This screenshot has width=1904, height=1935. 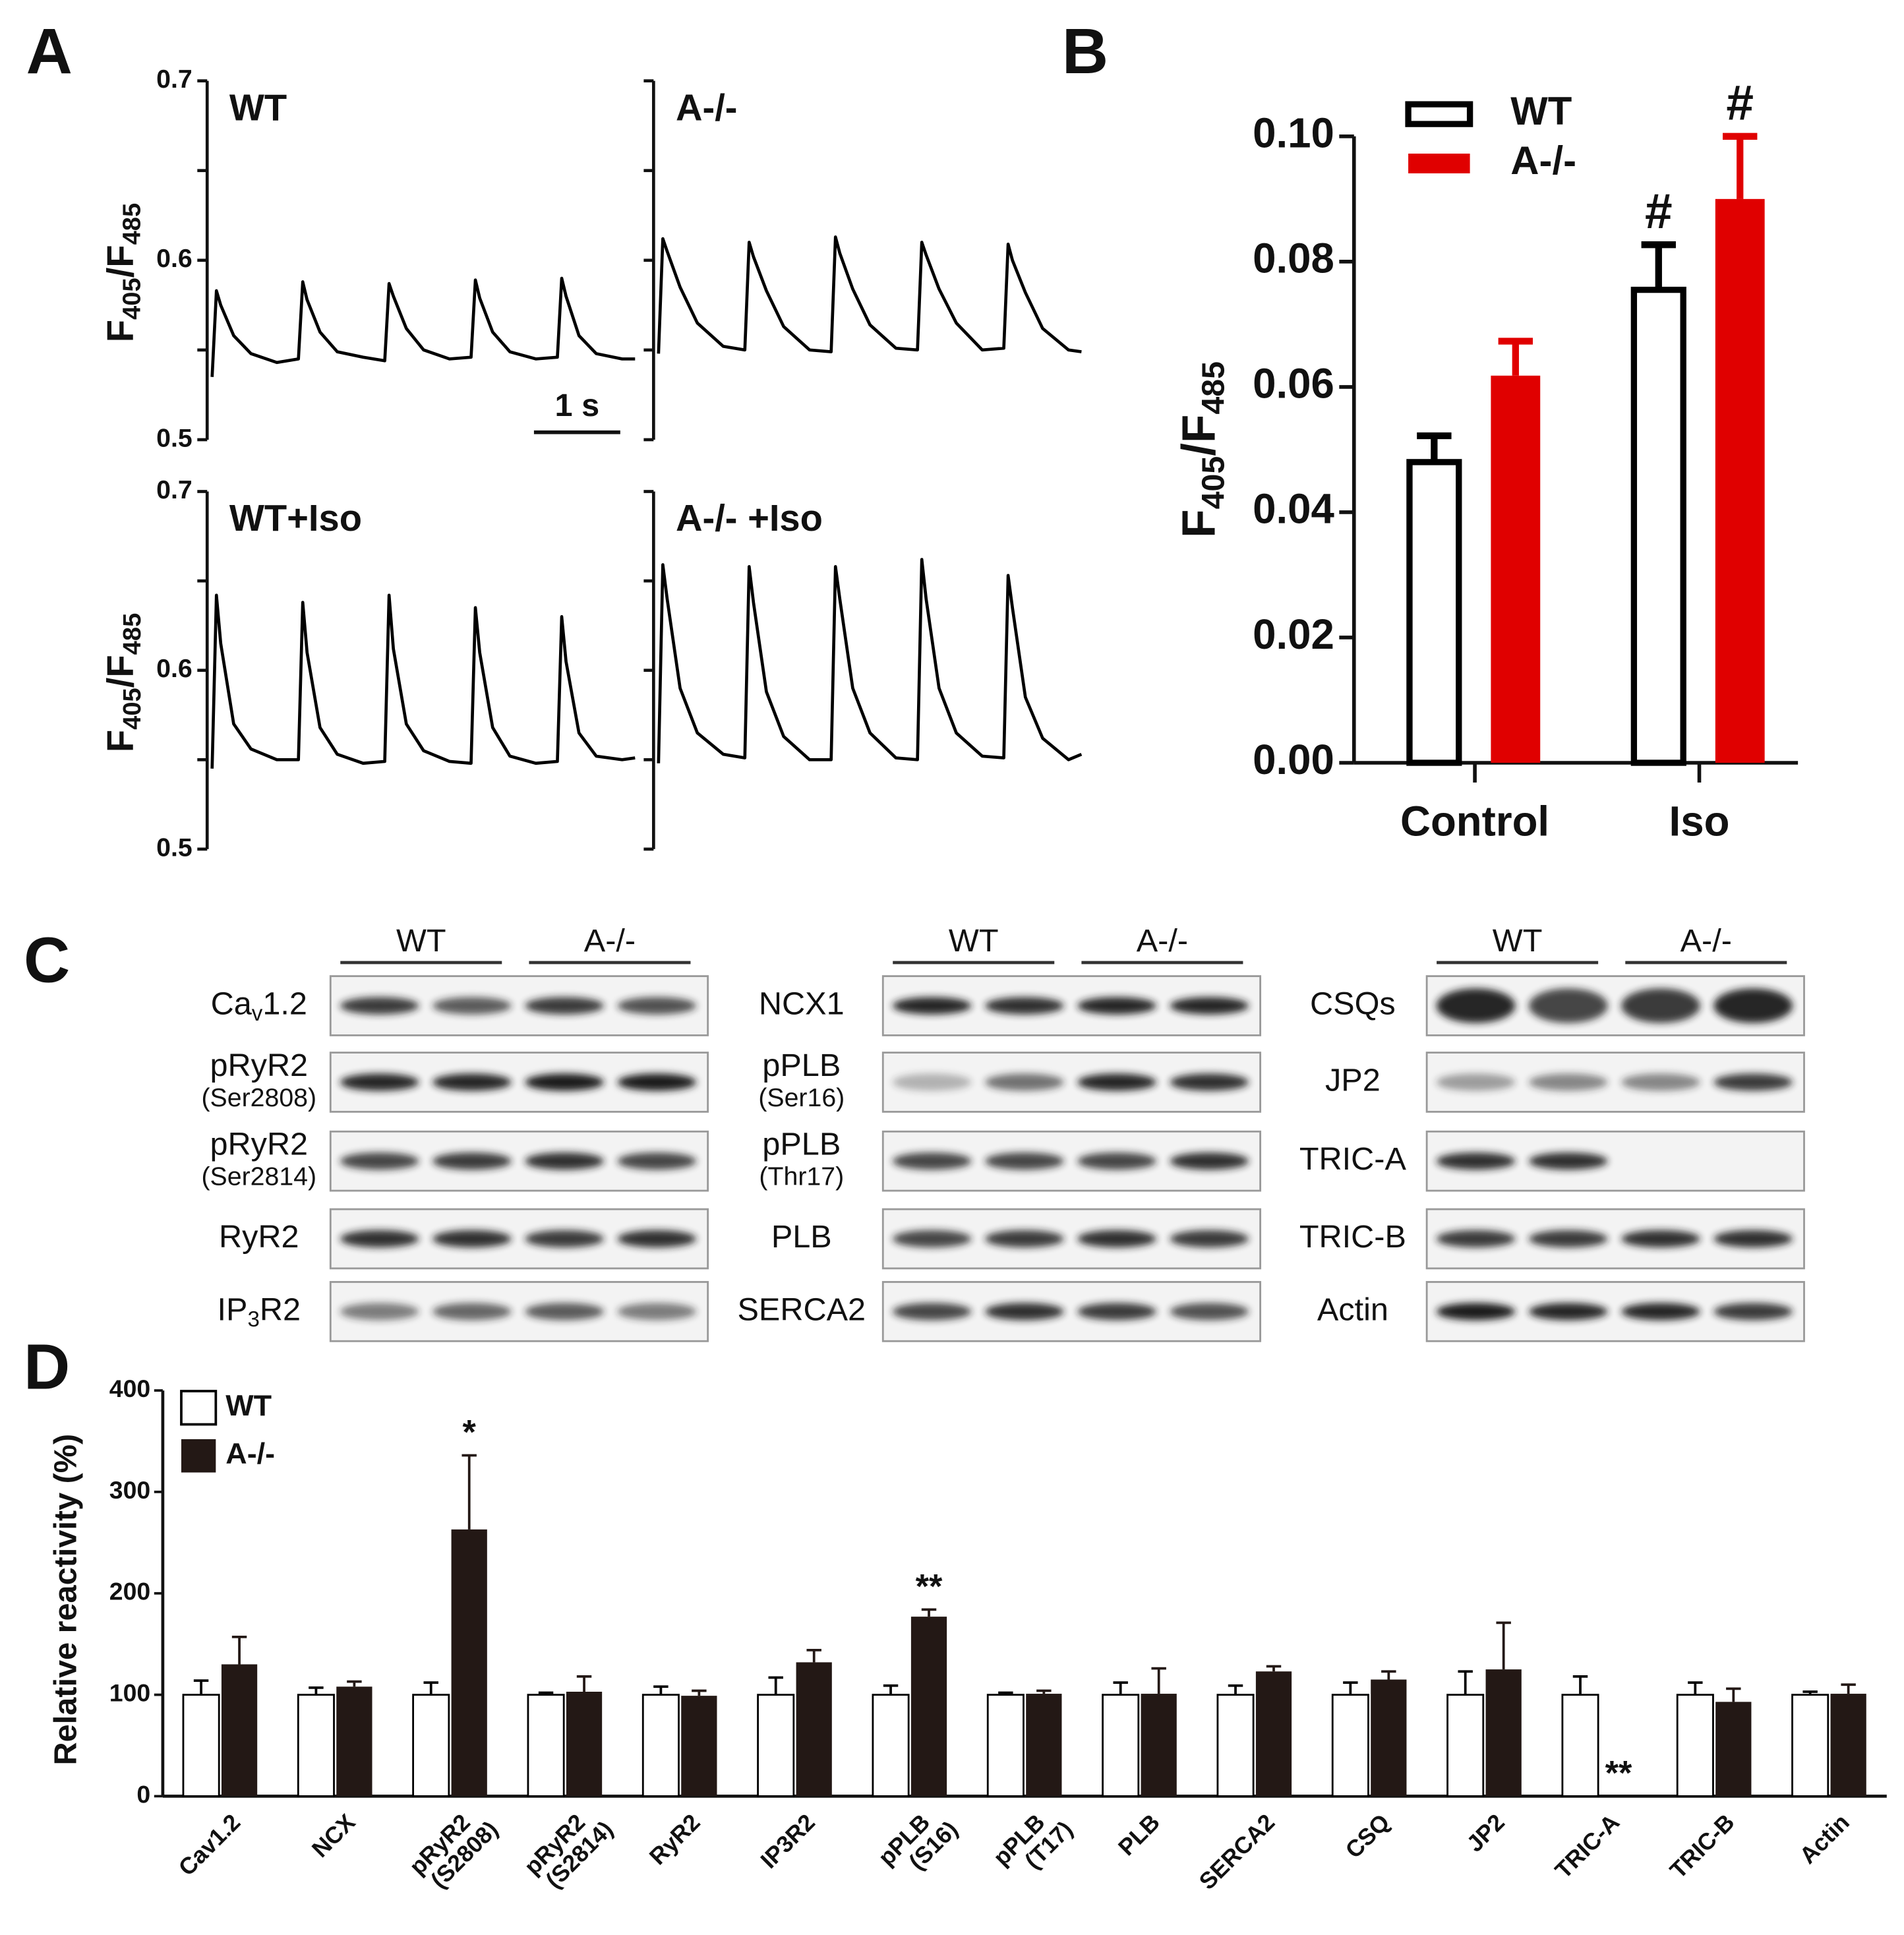 I want to click on y-tick-label: 0.5, so click(x=174, y=847).